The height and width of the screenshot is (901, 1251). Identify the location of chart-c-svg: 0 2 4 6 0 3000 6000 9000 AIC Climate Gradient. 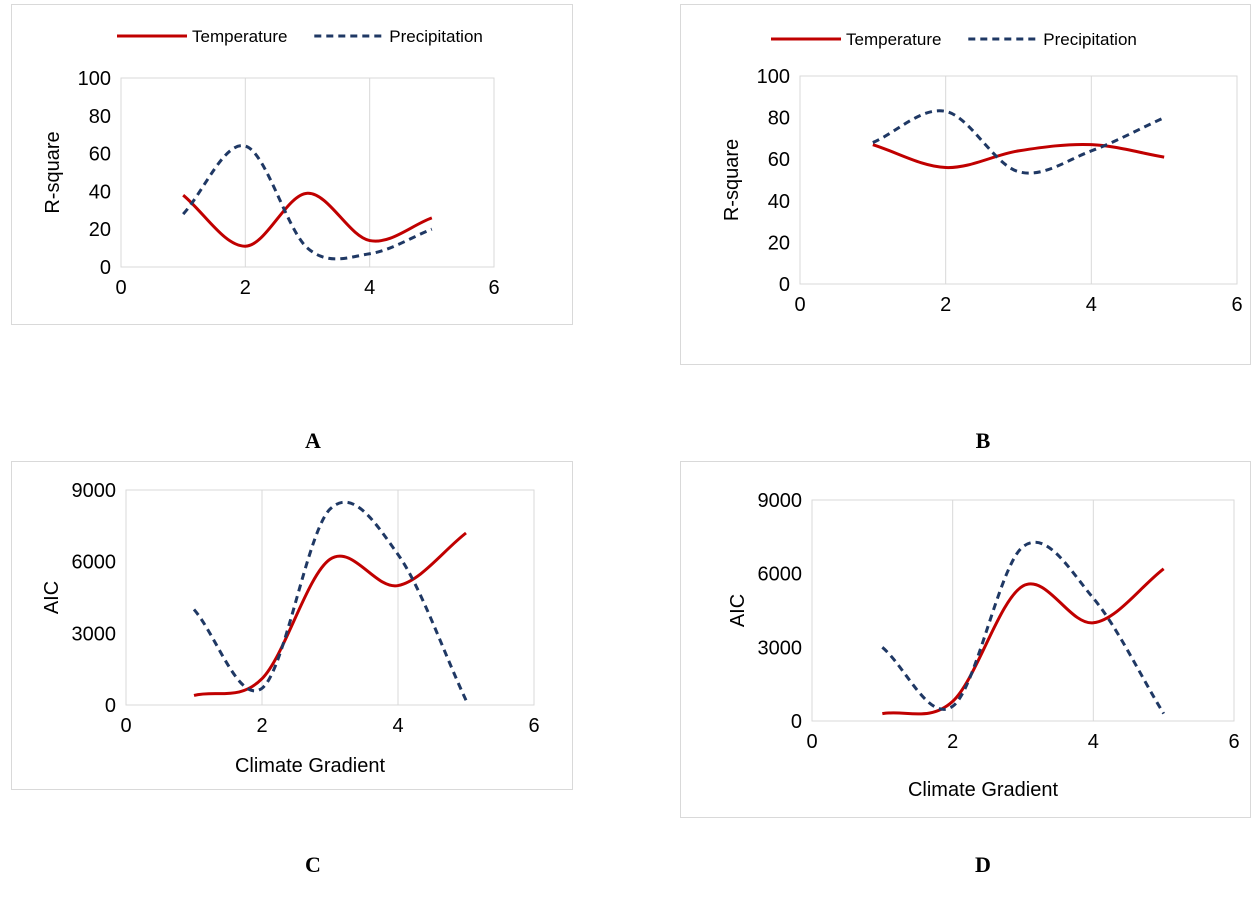
(290, 628).